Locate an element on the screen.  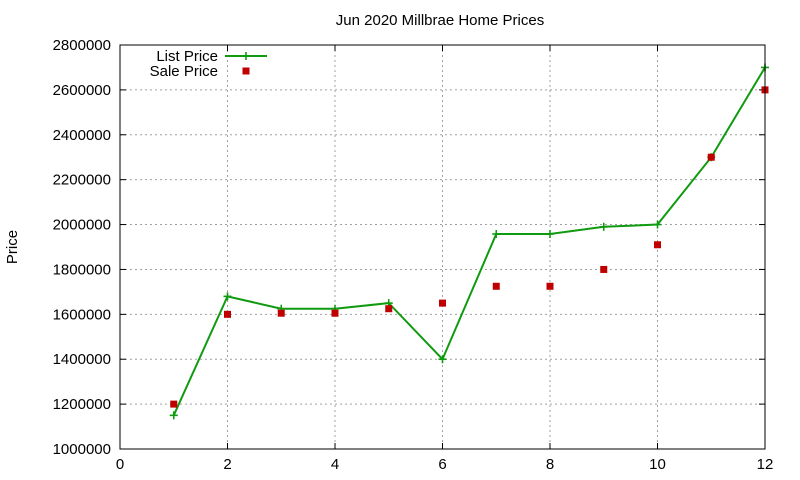
legend: List Price Sale Price is located at coordinates (208, 64).